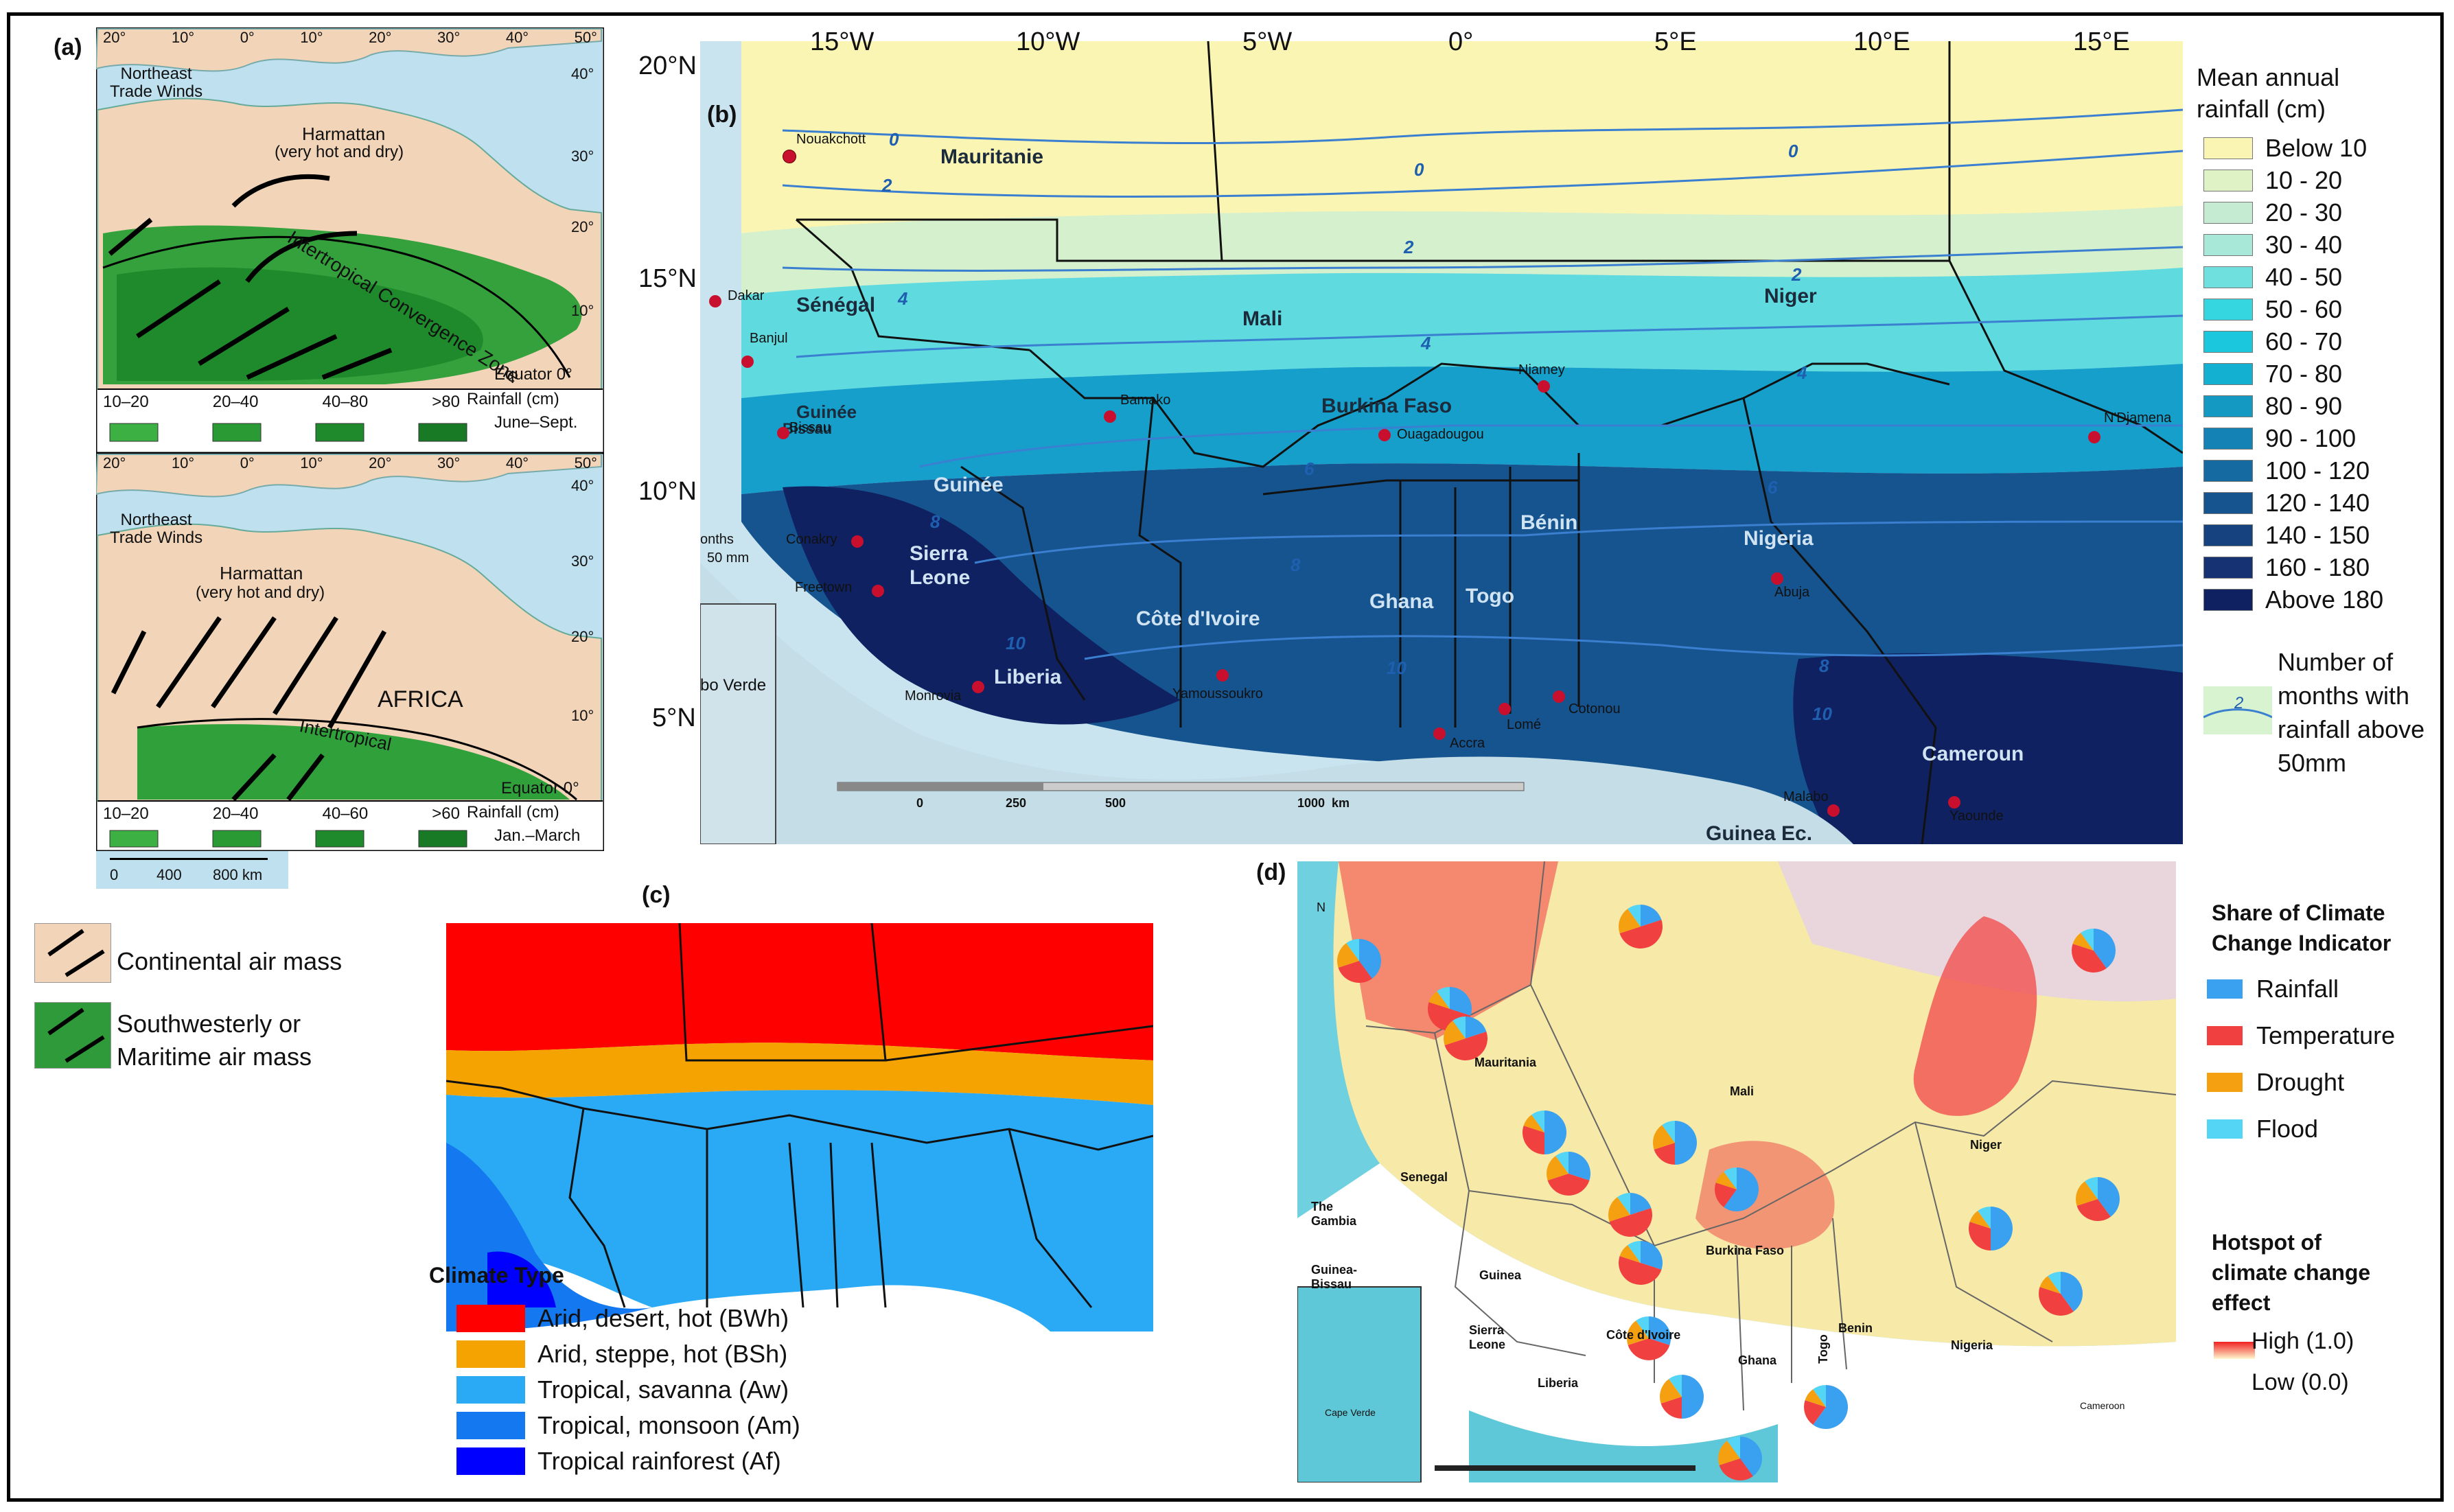  What do you see at coordinates (1501, 1275) in the screenshot?
I see `country-label: Guinea` at bounding box center [1501, 1275].